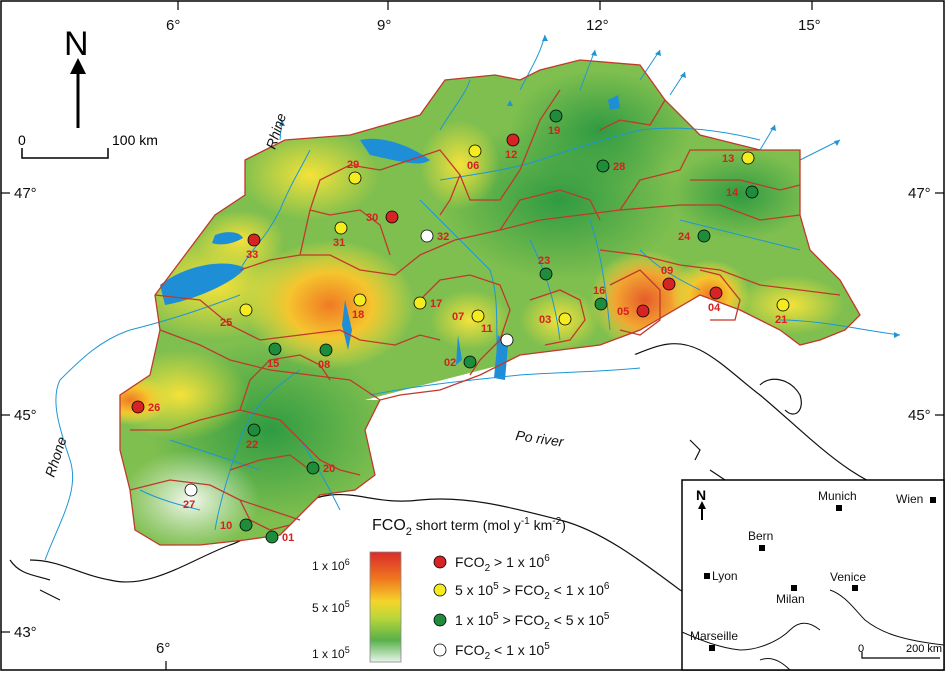  I want to click on legend-marker-low, so click(440, 650).